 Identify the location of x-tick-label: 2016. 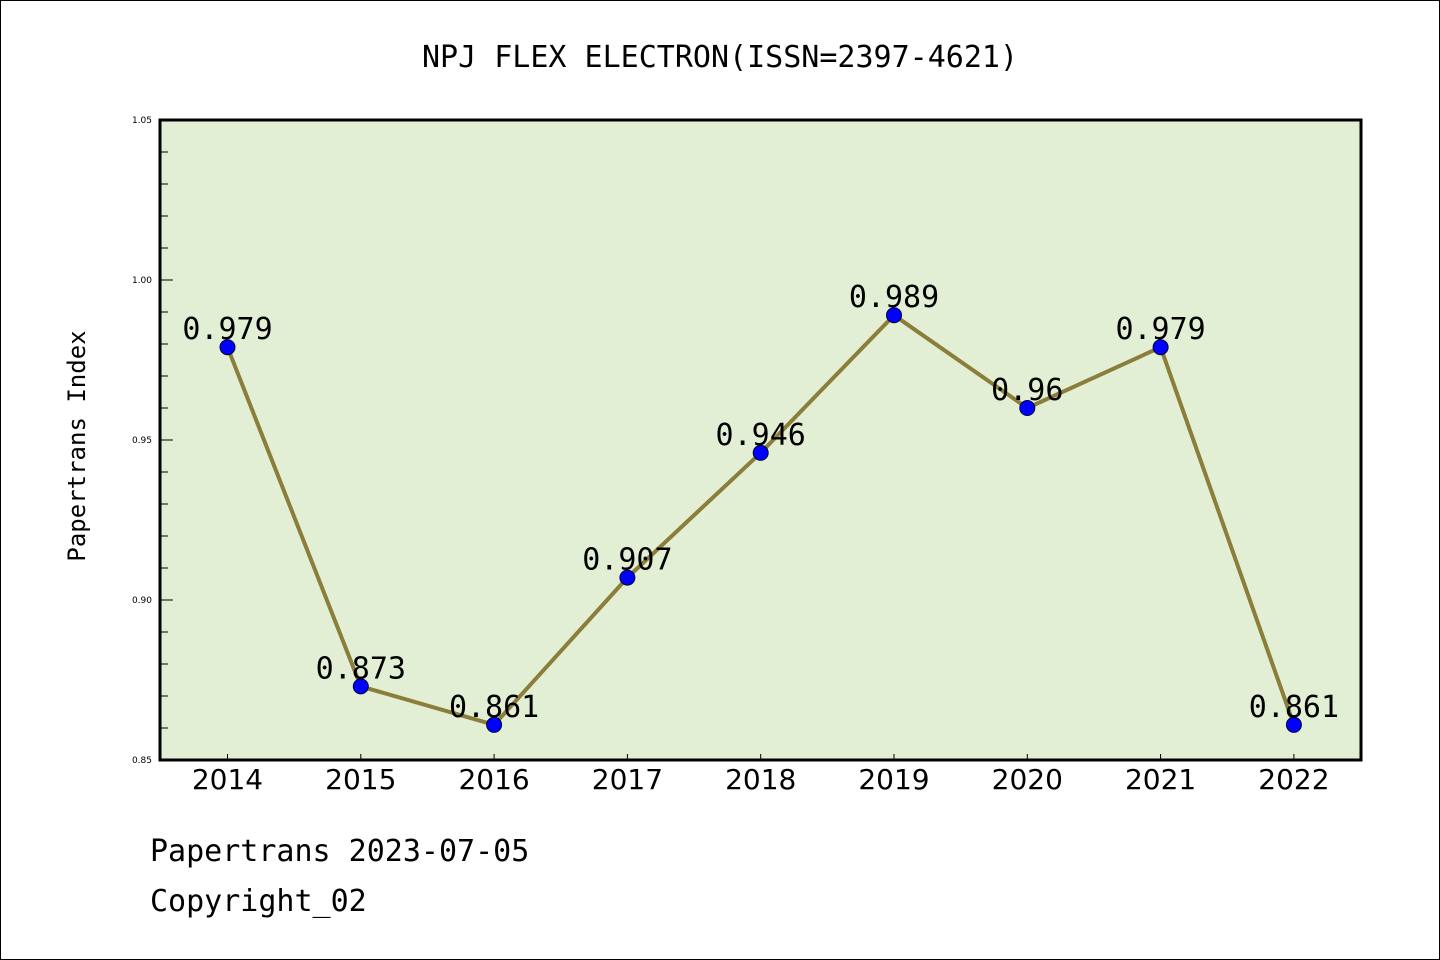
(493, 779).